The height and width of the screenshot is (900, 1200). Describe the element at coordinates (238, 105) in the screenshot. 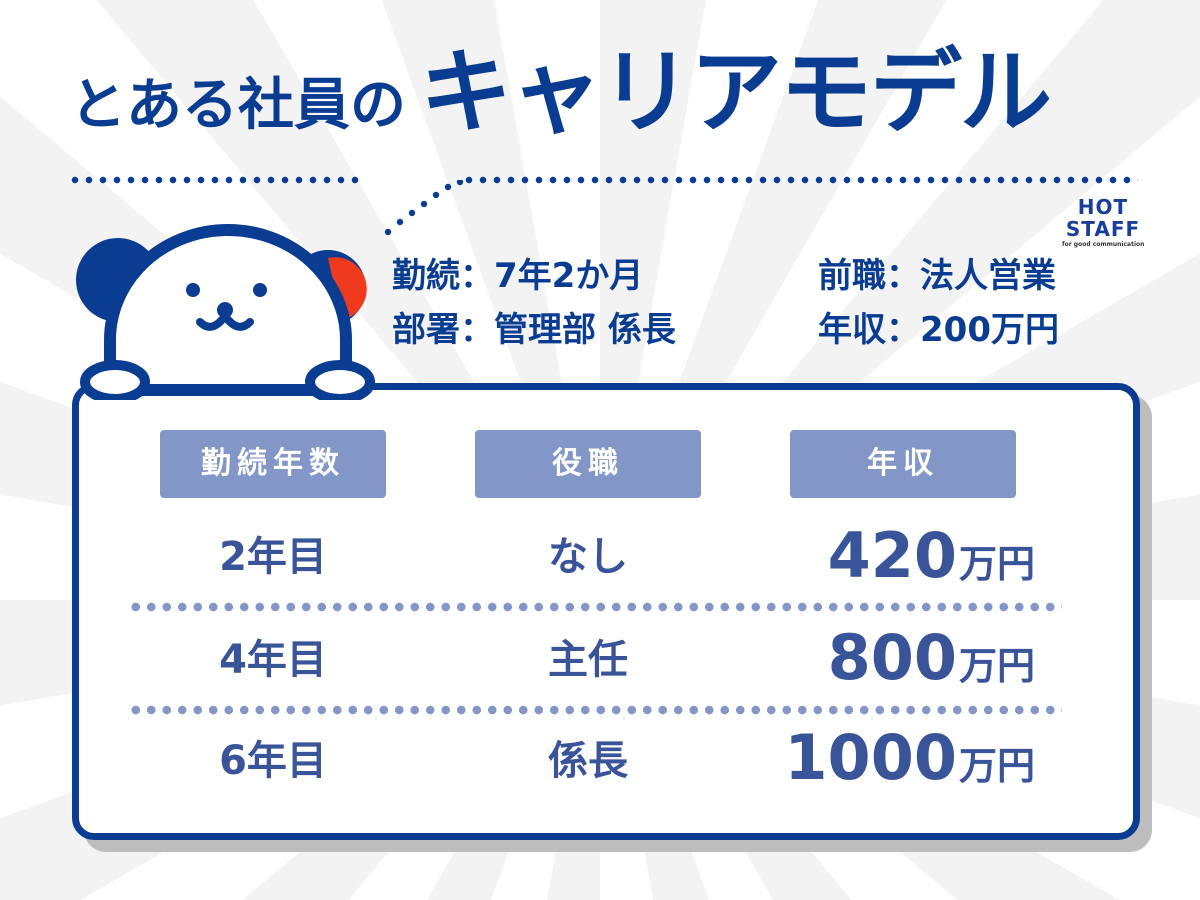

I see `title-prefix: とある社員の` at that location.